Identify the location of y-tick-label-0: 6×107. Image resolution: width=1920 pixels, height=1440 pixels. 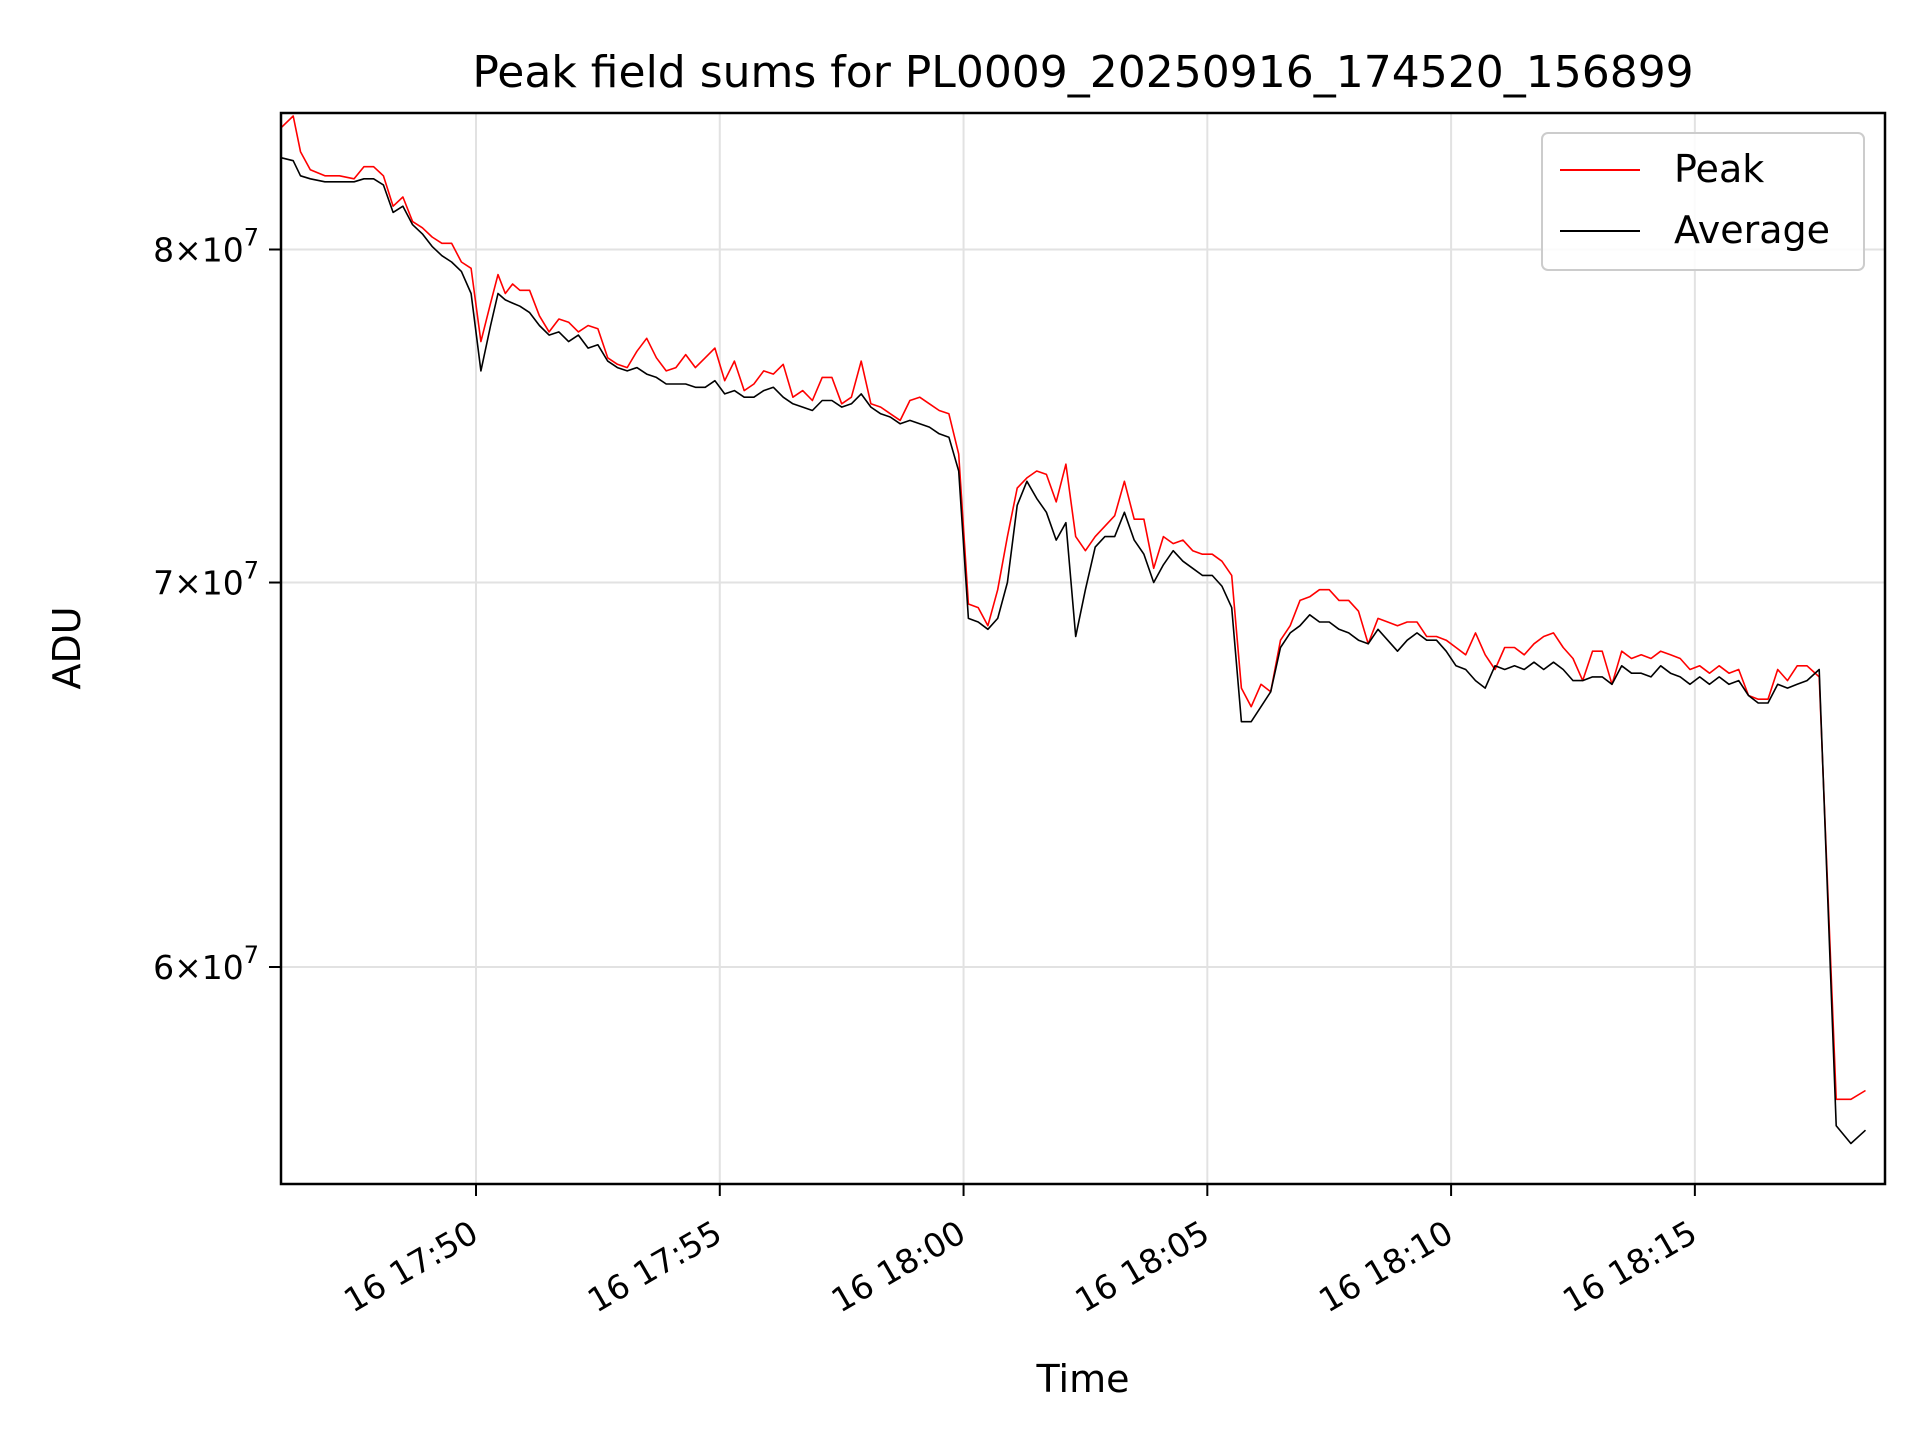
(206, 964).